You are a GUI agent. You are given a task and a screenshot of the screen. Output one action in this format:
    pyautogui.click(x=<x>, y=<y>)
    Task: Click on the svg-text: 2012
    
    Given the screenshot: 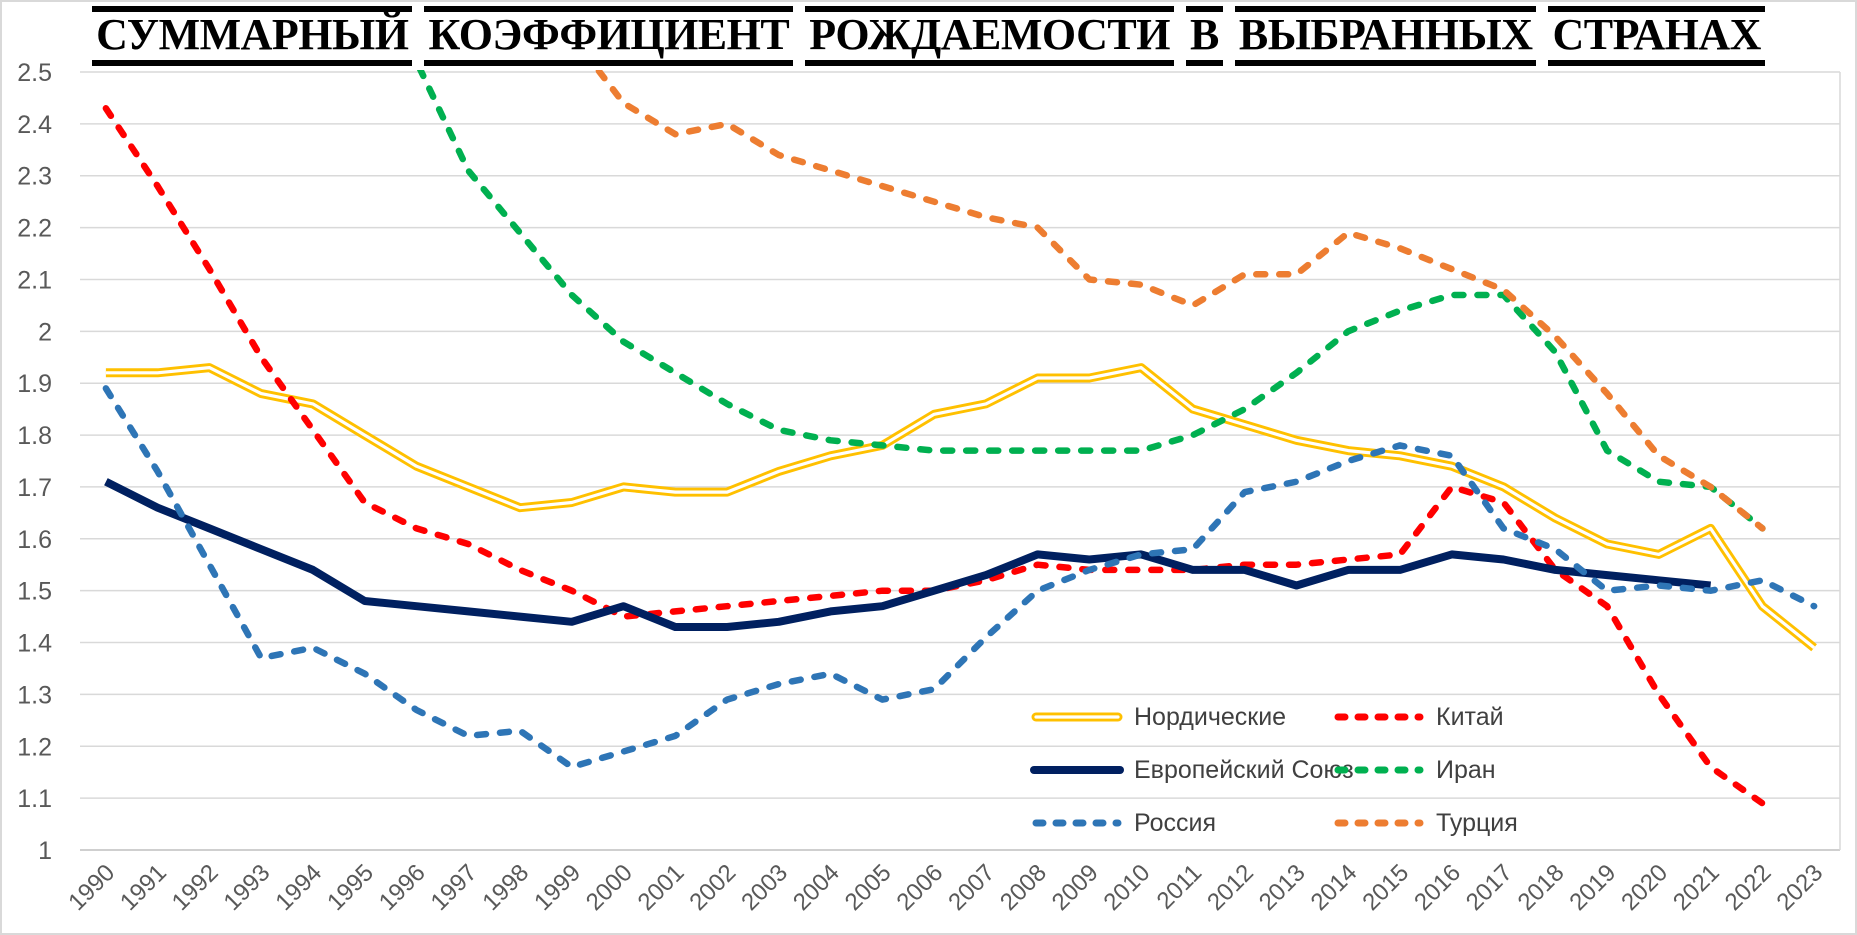 What is the action you would take?
    pyautogui.click(x=1230, y=887)
    